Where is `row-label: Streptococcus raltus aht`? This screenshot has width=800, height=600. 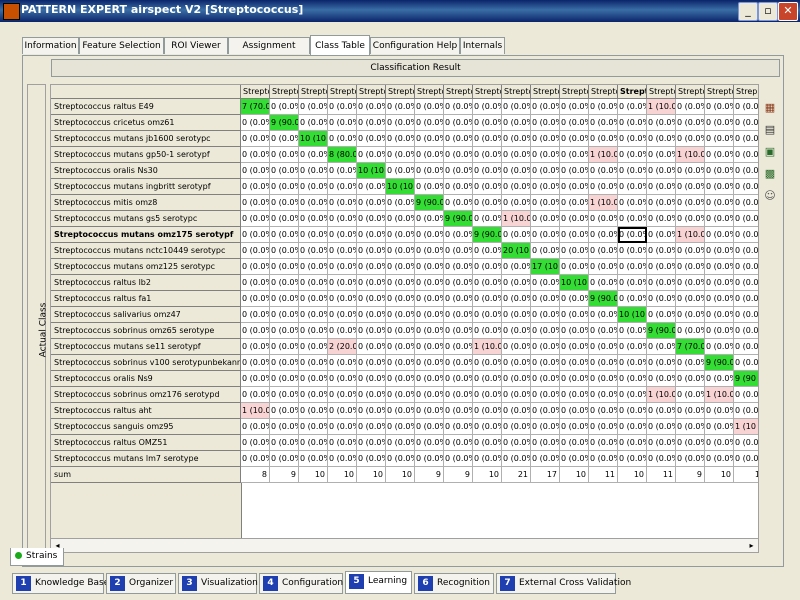 row-label: Streptococcus raltus aht is located at coordinates (146, 411).